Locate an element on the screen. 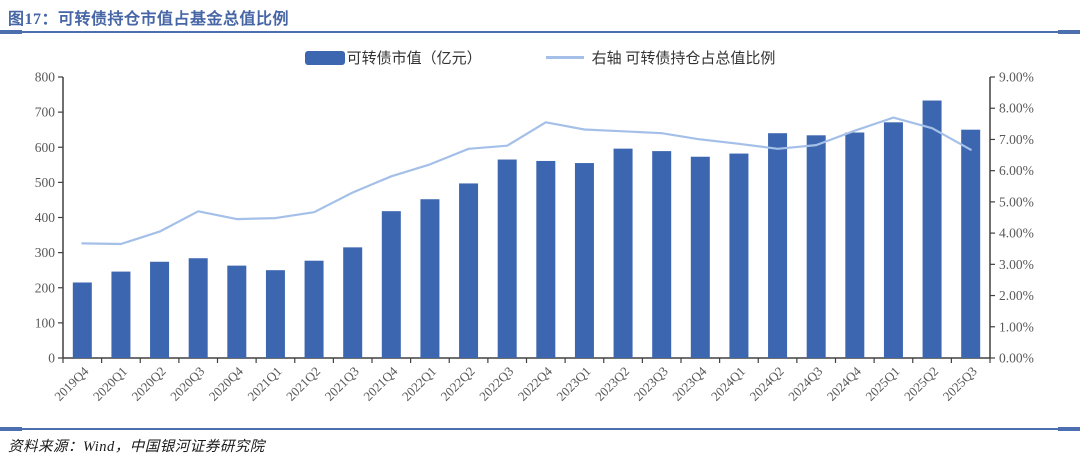  x-axis-category-label: 2023Q3 is located at coordinates (651, 384).